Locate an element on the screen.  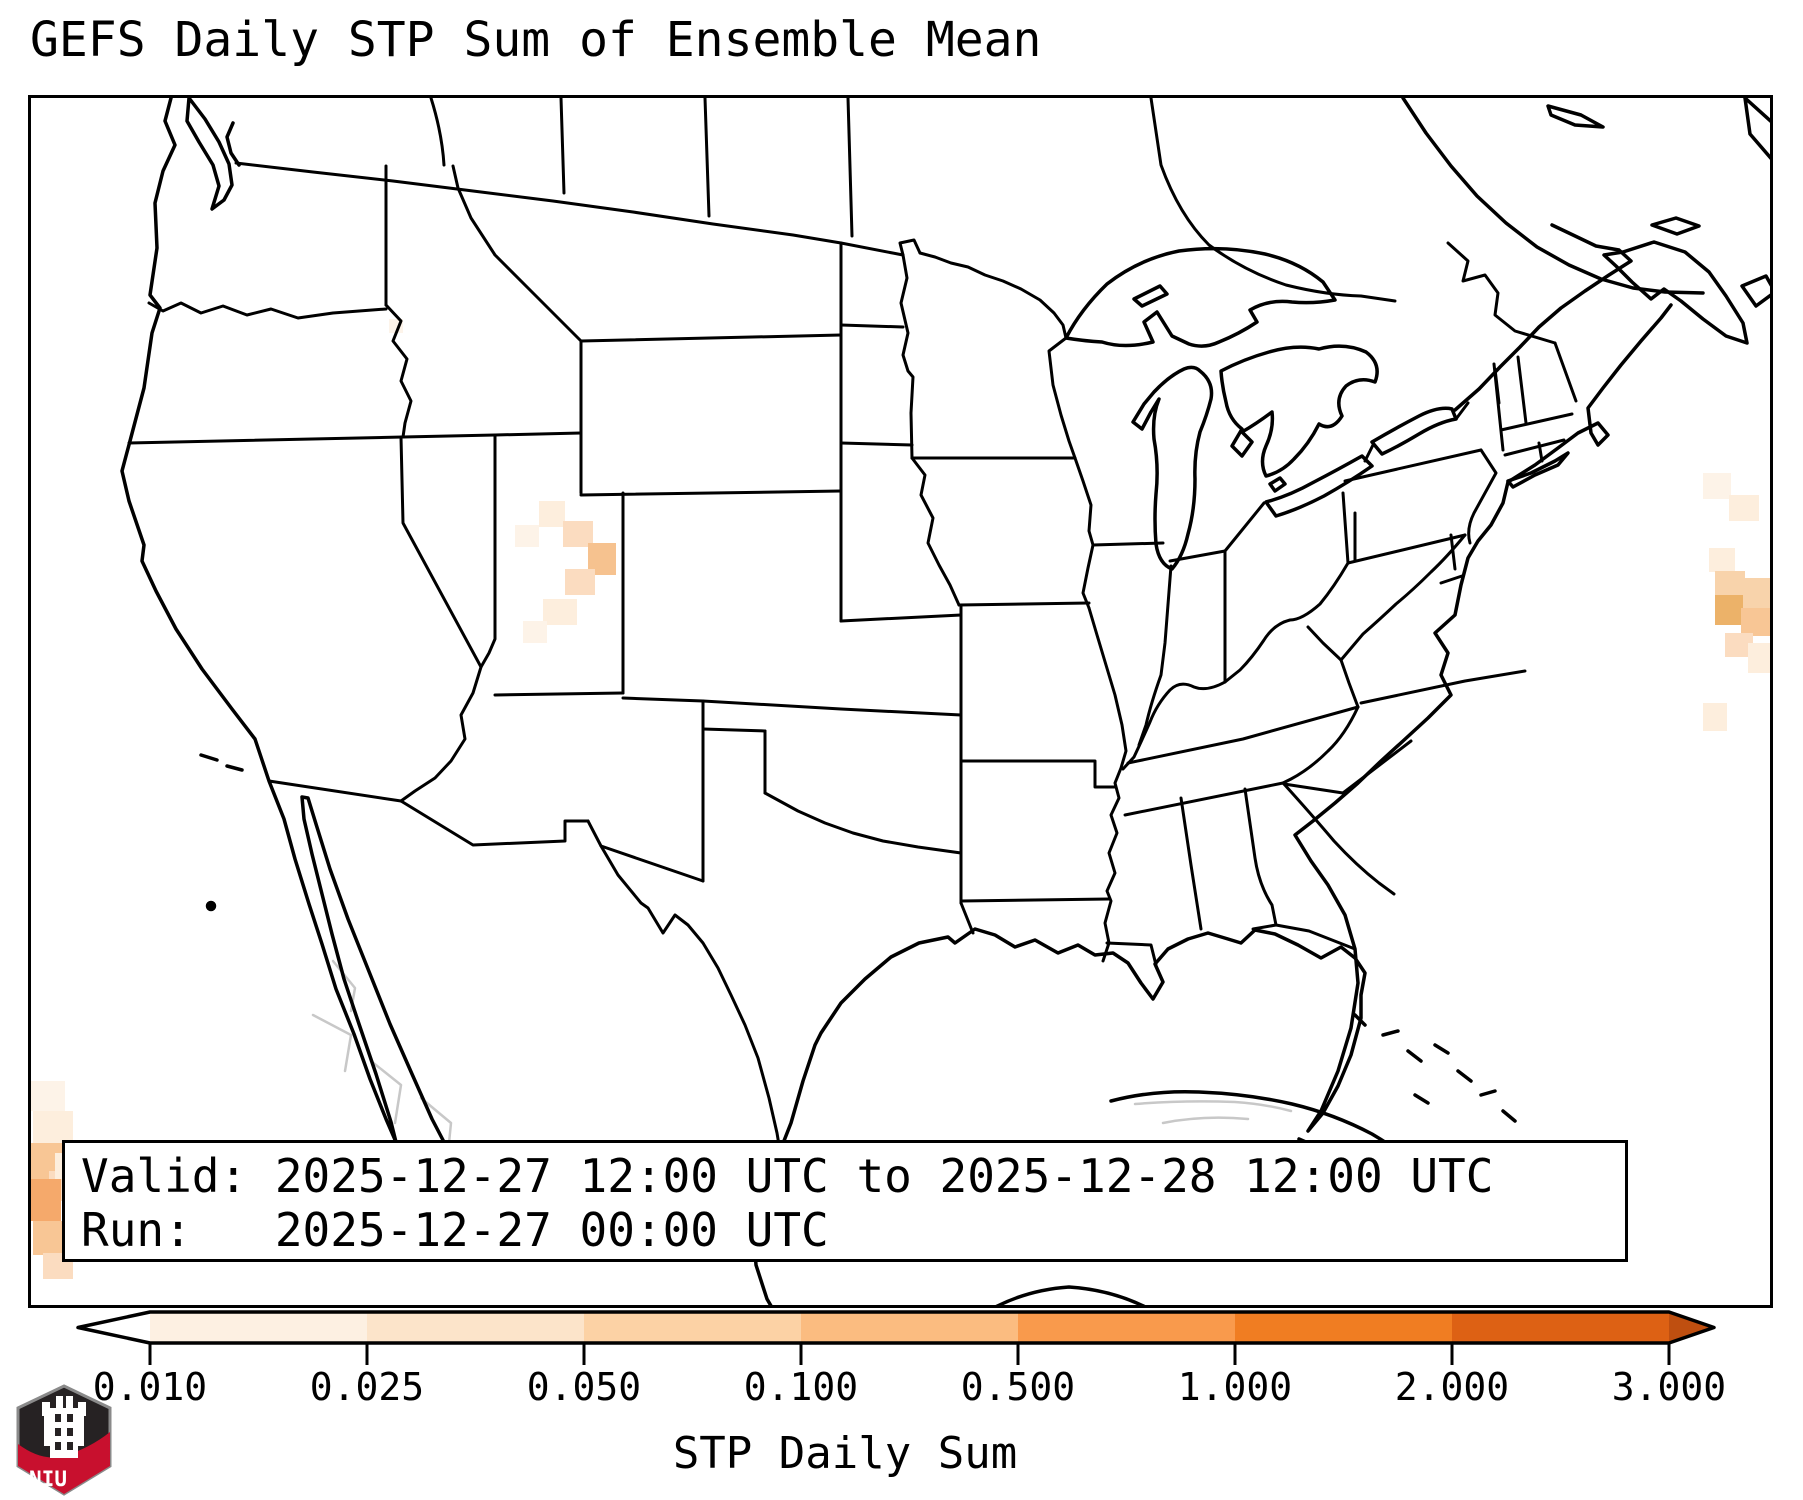
logo-castle is located at coordinates (64, 1427).